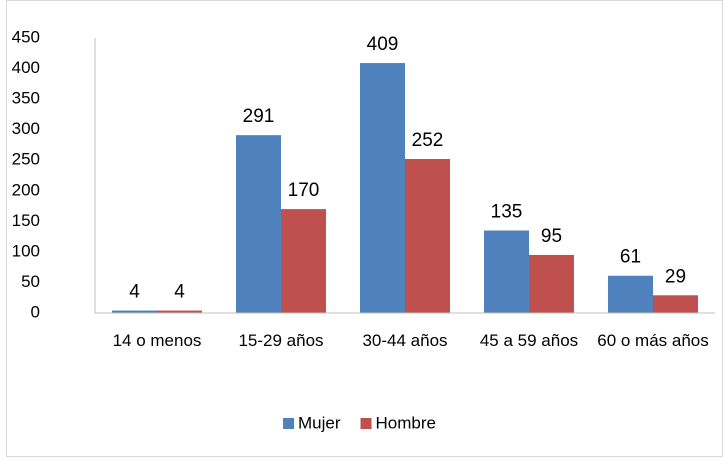  What do you see at coordinates (653, 340) in the screenshot?
I see `x-tick-label: 60 o más años` at bounding box center [653, 340].